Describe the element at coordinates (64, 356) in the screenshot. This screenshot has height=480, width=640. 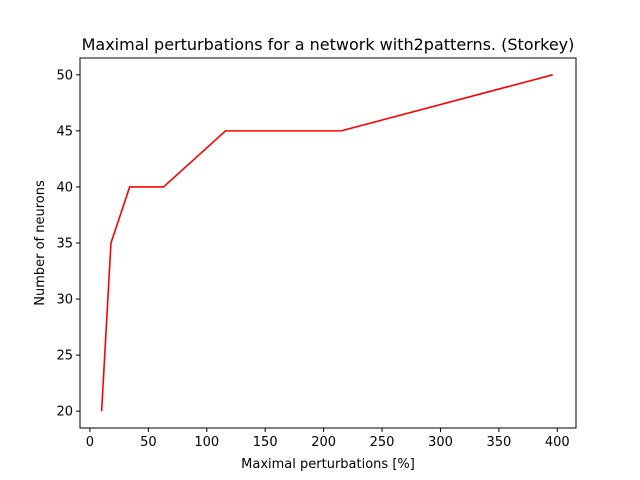
I see `y-tick-label: 25` at that location.